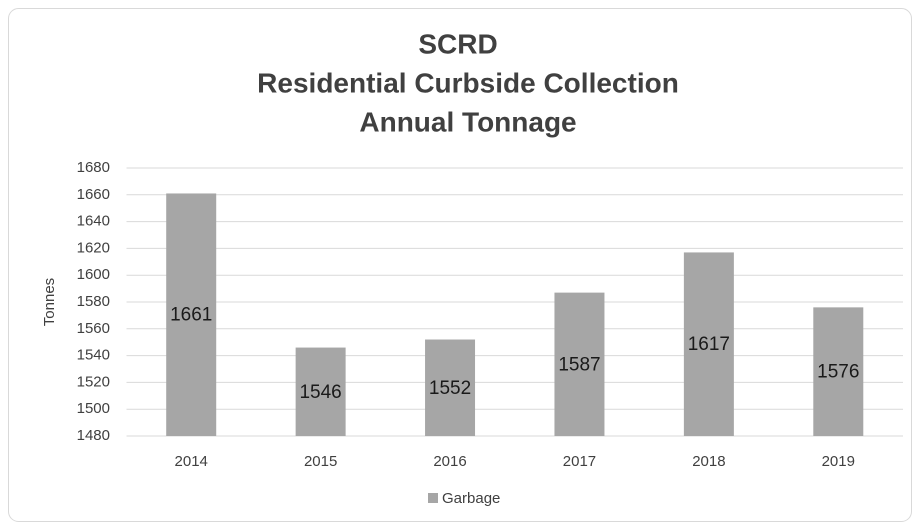 Image resolution: width=914 pixels, height=525 pixels. What do you see at coordinates (468, 82) in the screenshot?
I see `chart-title: Residential Curbside Collection` at bounding box center [468, 82].